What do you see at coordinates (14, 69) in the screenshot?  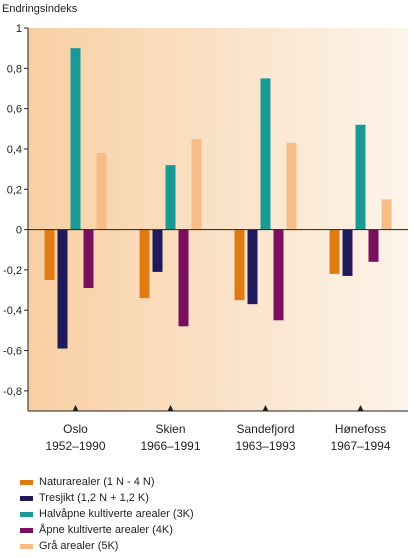 I see `y-tick-label: 0,8` at bounding box center [14, 69].